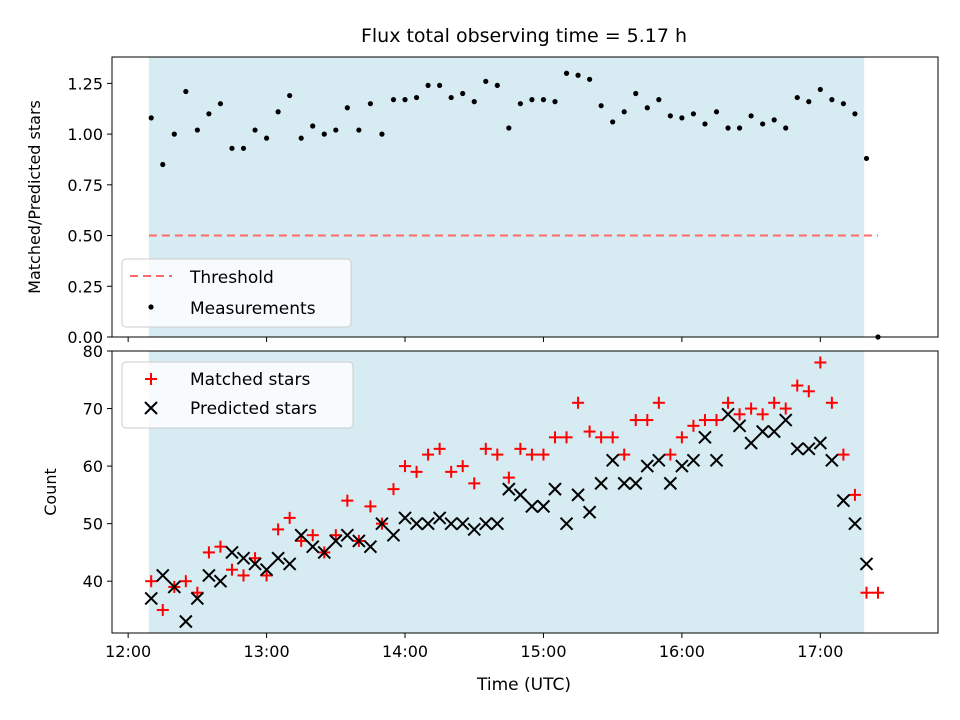  Describe the element at coordinates (523, 685) in the screenshot. I see `x-axis-label: Time (UTC)` at that location.